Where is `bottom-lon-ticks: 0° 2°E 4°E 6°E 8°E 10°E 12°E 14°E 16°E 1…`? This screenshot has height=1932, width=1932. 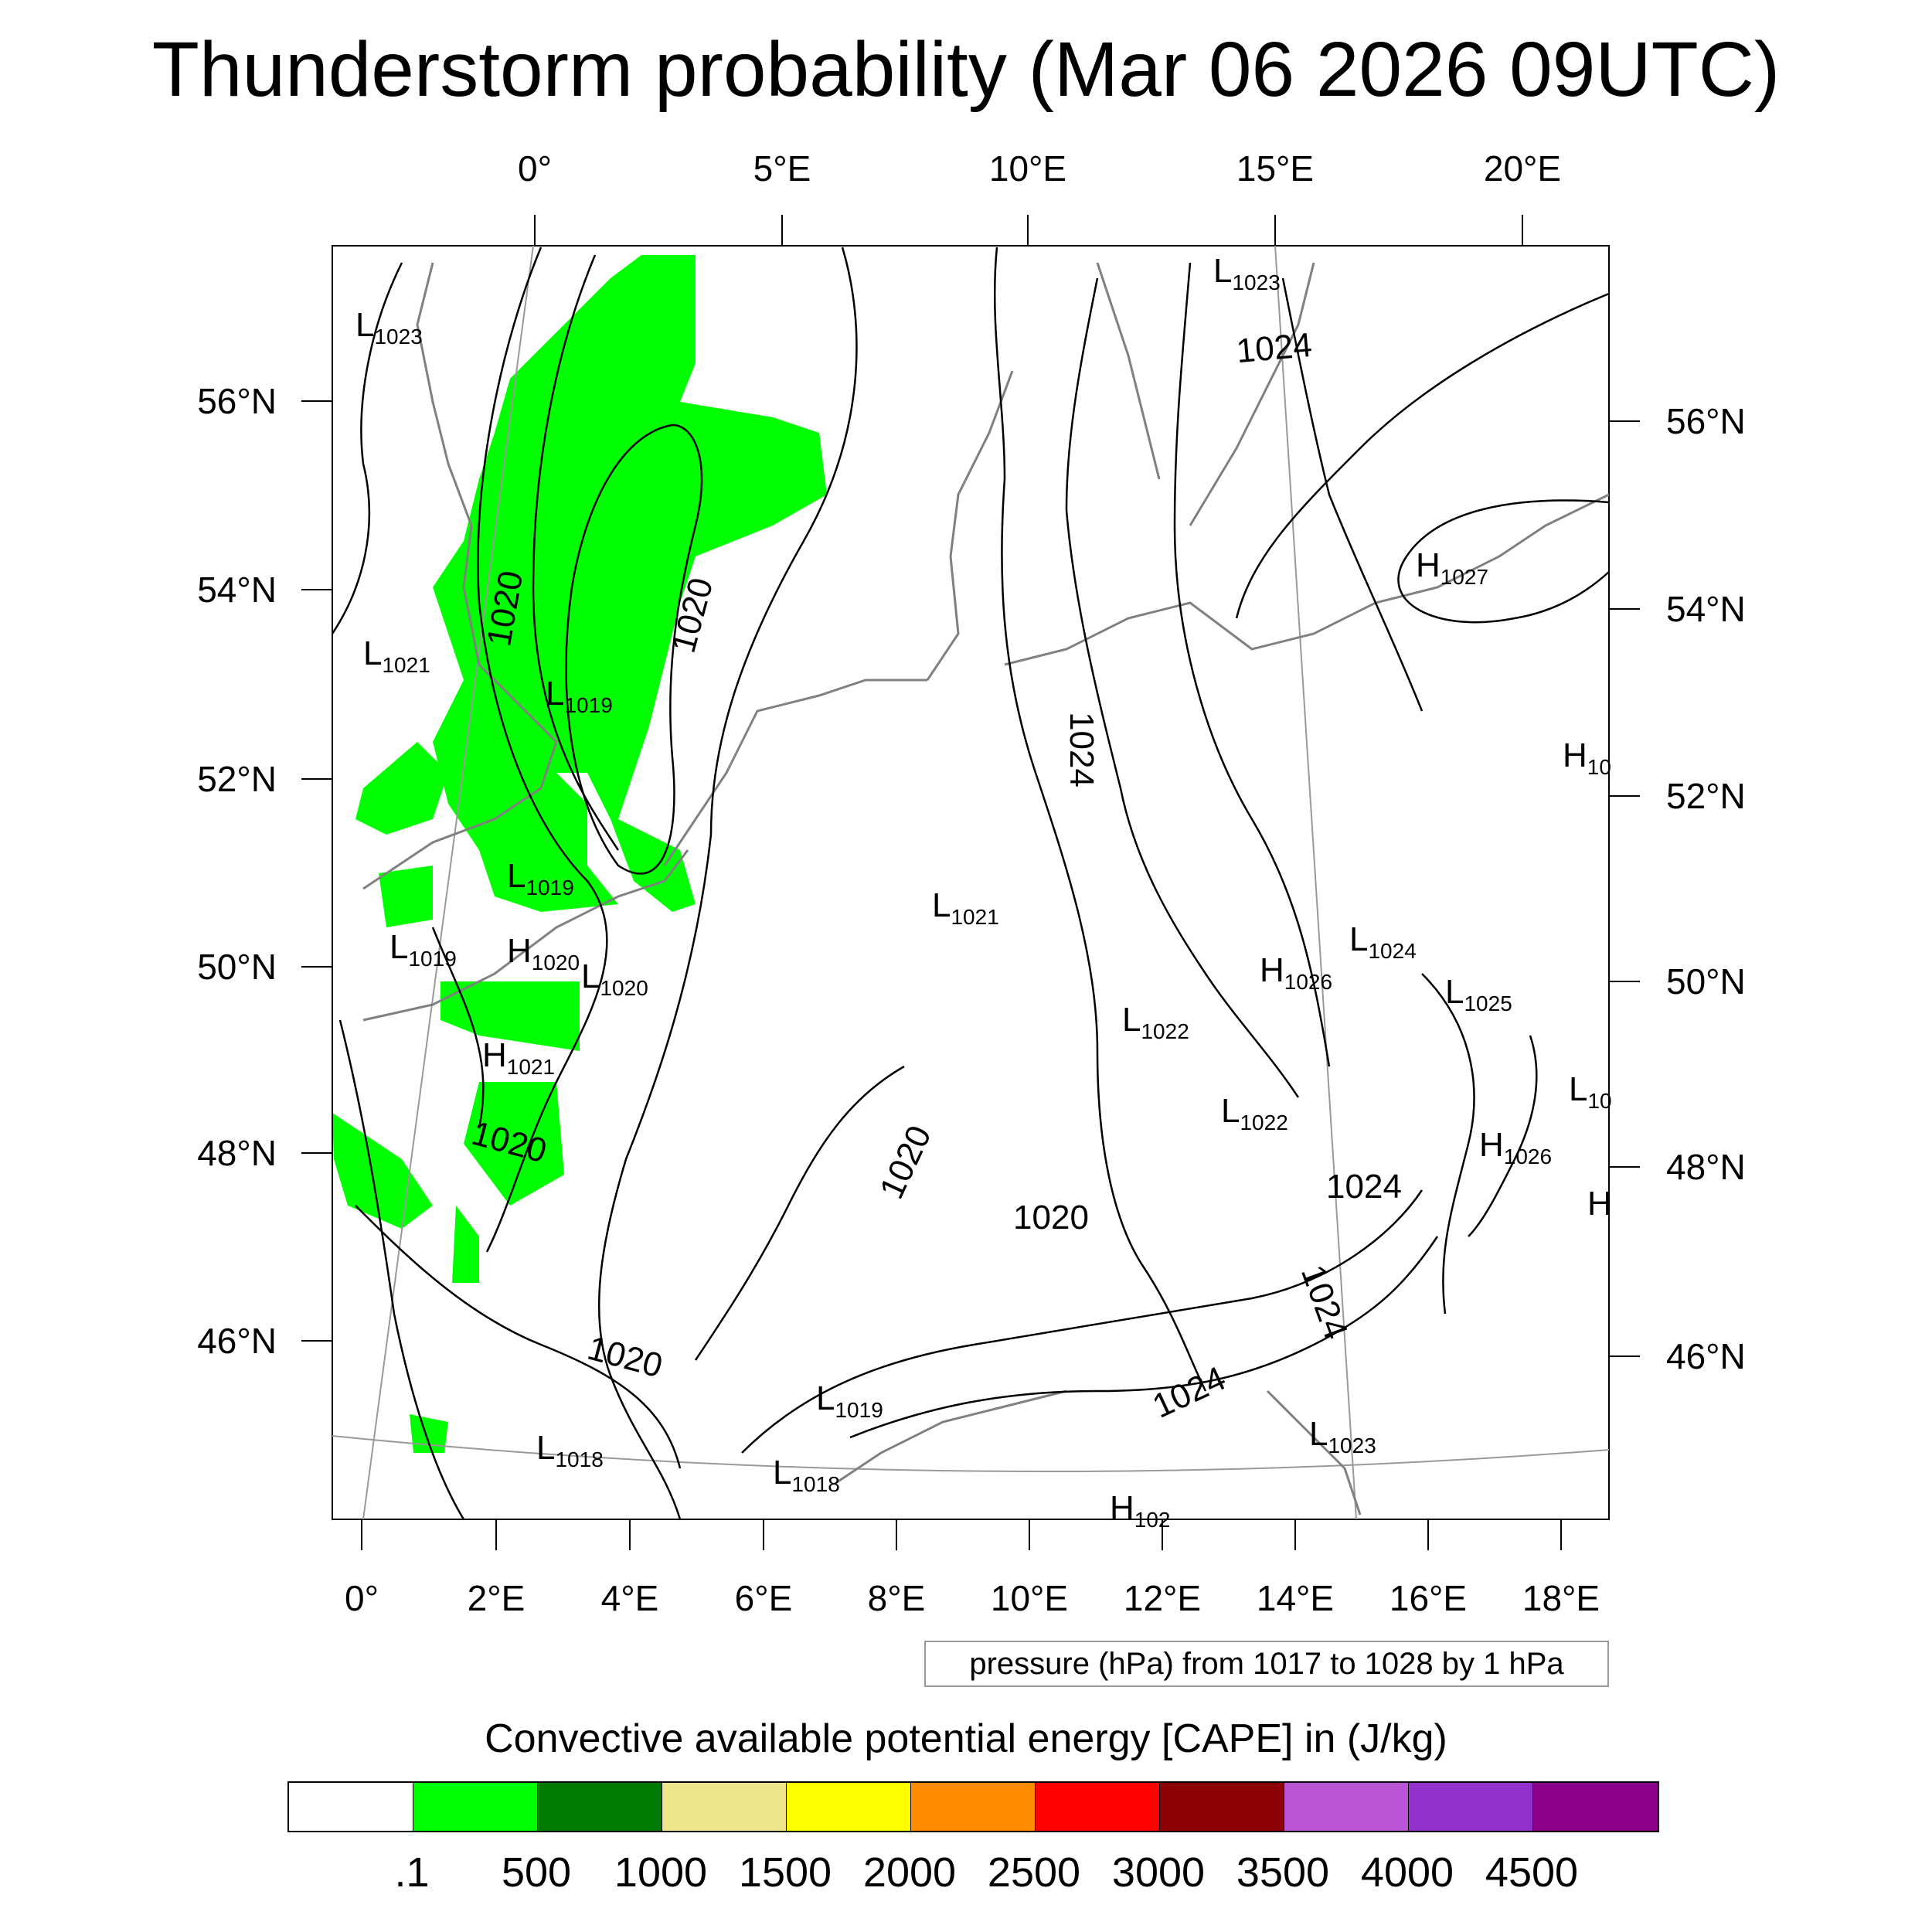
bottom-lon-ticks: 0° 2°E 4°E 6°E 8°E 10°E 12°E 14°E 16°E 1… is located at coordinates (972, 1598).